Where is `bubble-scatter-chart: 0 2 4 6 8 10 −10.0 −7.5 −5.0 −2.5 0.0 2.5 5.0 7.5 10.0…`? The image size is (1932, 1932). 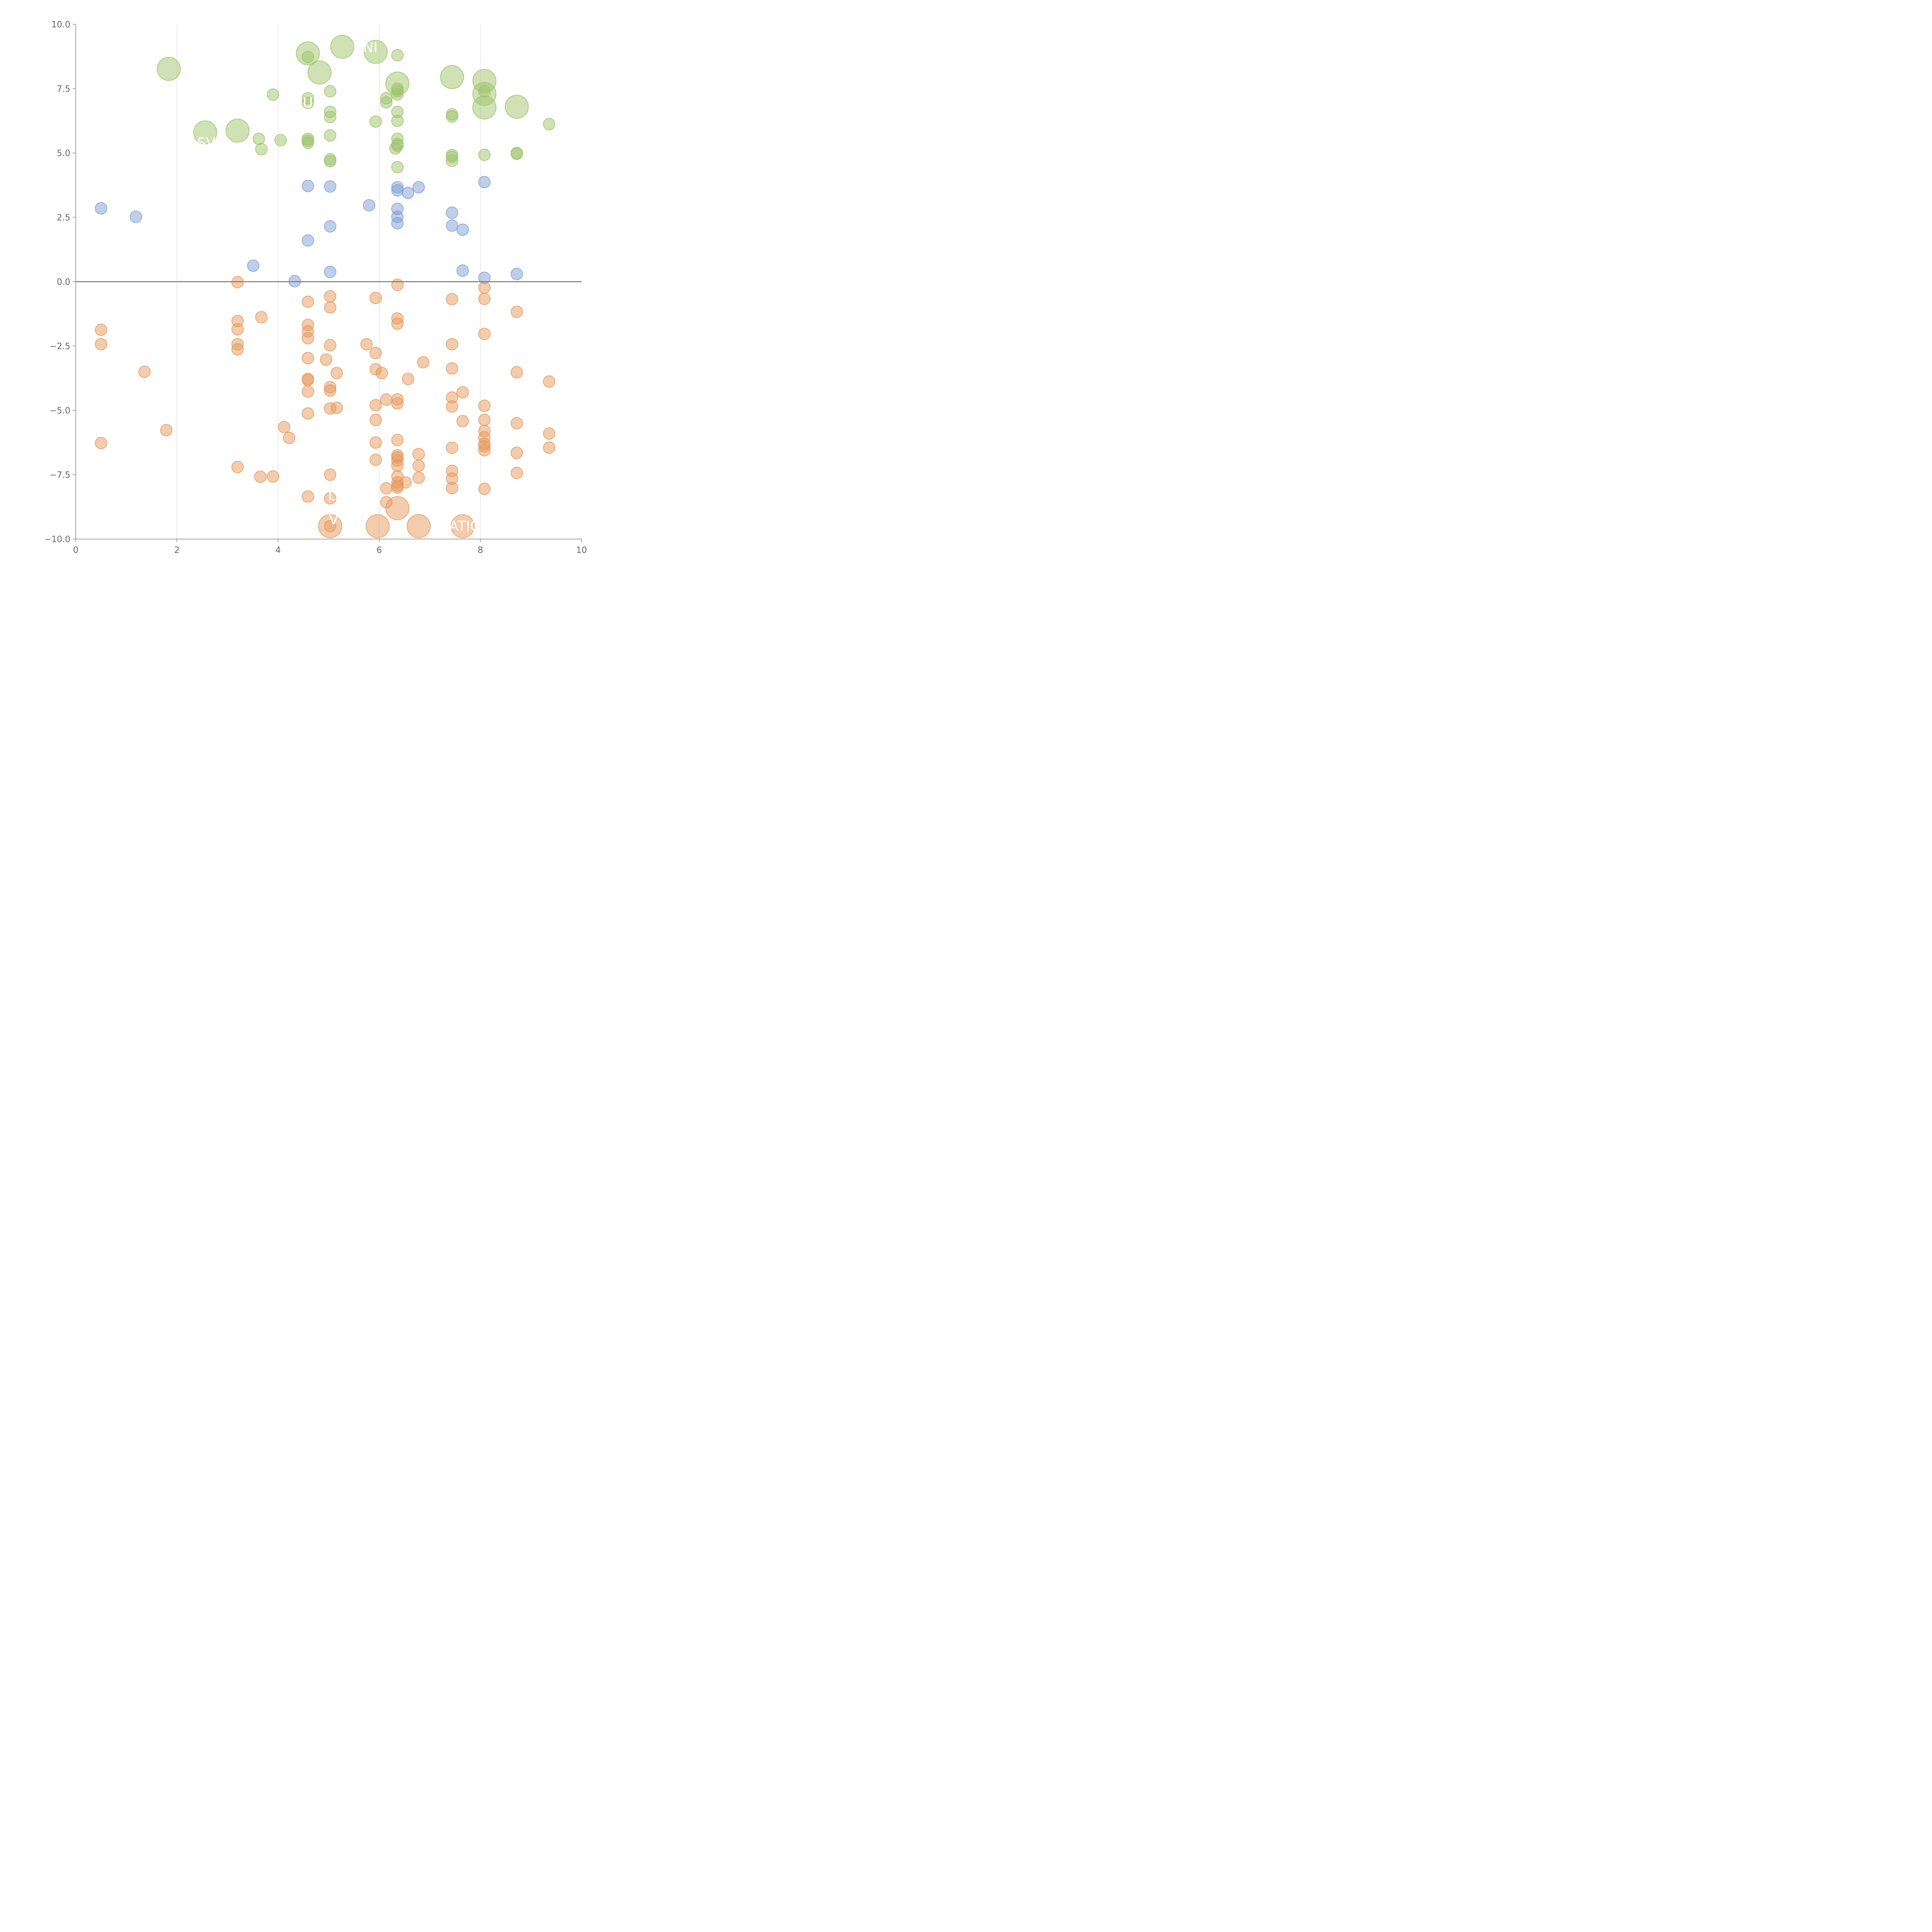
bubble-scatter-chart: 0 2 4 6 8 10 −10.0 −7.5 −5.0 −2.5 0.0 2.5 5.0 7.5 10.0… is located at coordinates (316, 287).